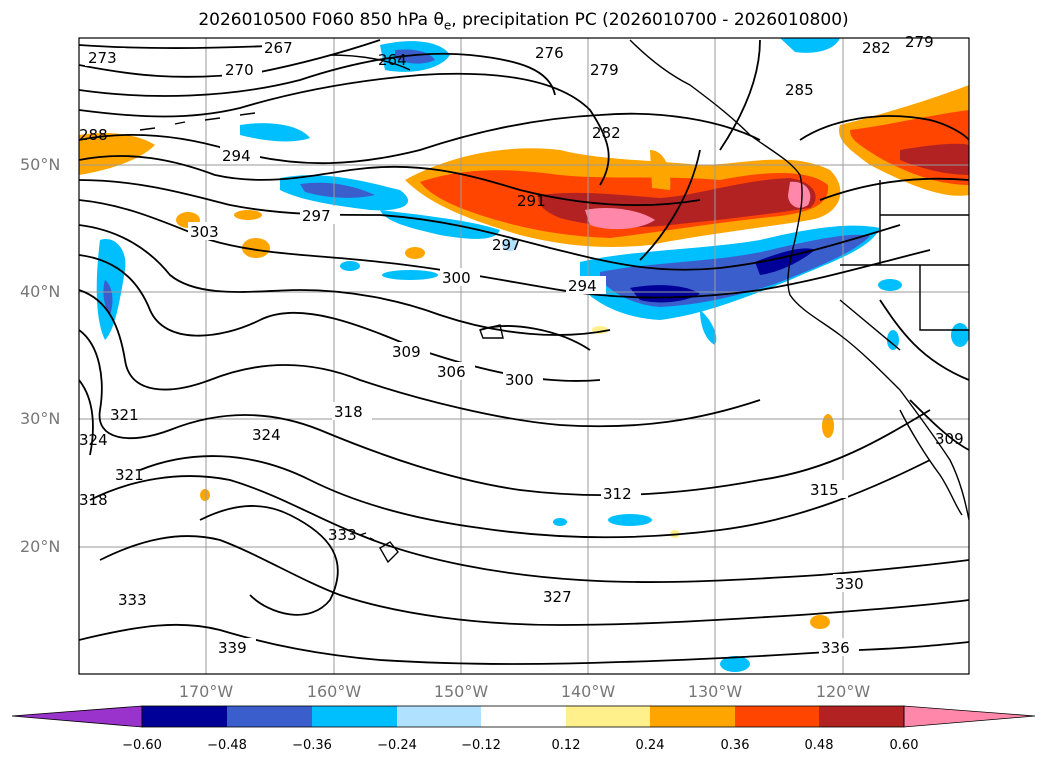 The width and height of the screenshot is (1047, 767). Describe the element at coordinates (93, 135) in the screenshot. I see `contour-label: 288` at that location.